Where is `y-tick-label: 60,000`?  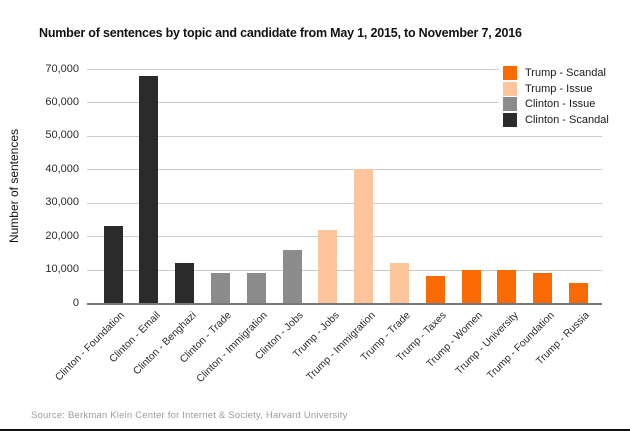 y-tick-label: 60,000 is located at coordinates (62, 101).